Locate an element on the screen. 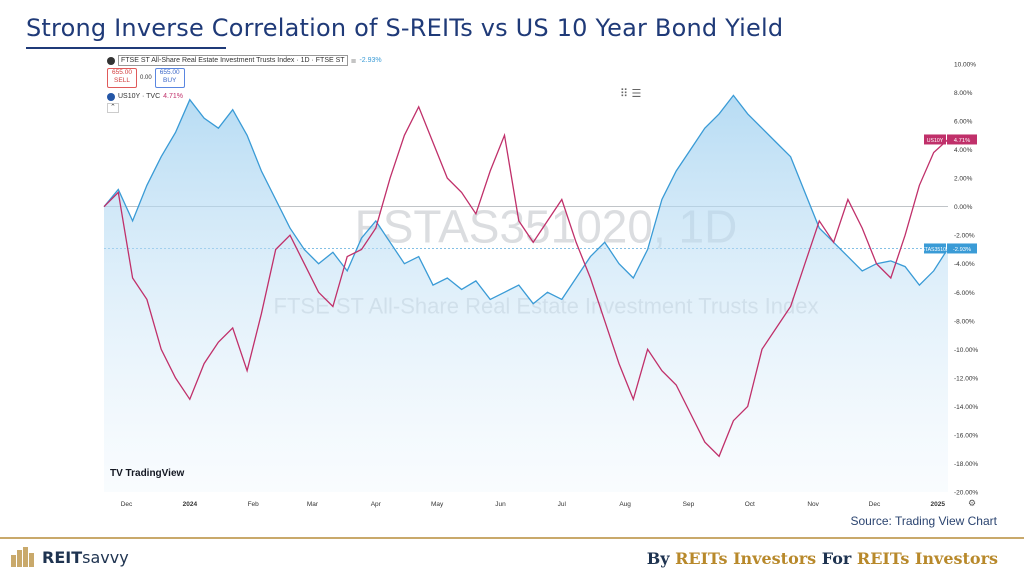  chevron-up-icon: ⌃ is located at coordinates (113, 107).